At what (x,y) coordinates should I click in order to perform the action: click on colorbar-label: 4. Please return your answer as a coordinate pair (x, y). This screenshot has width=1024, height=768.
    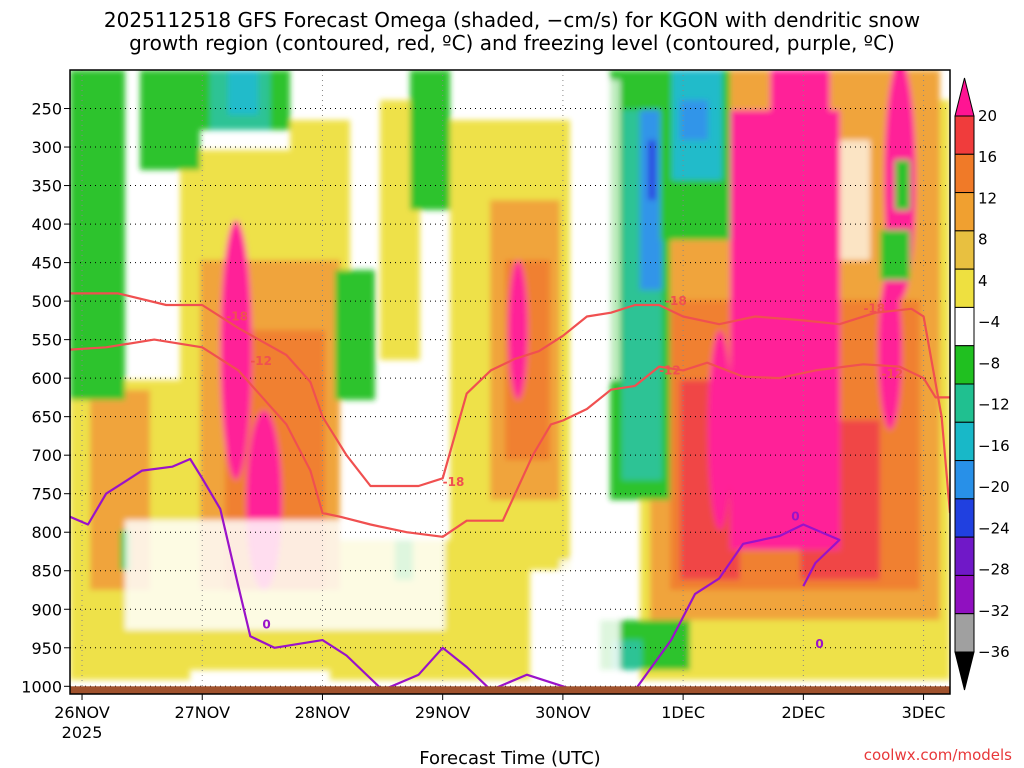
    Looking at the image, I should click on (983, 281).